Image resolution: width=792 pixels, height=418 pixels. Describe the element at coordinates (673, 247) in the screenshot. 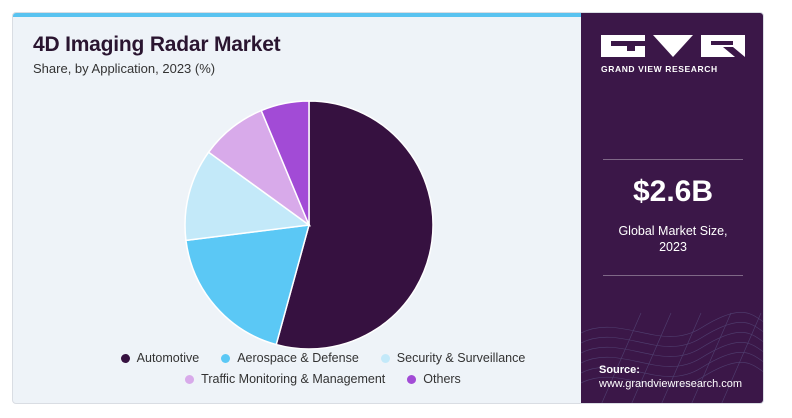

I see `market-size-label-line2: 2023` at that location.